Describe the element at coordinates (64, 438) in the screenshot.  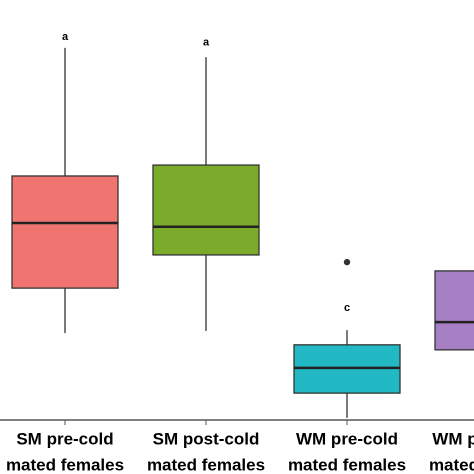
I see `x-tick-label: SM pre-cold` at that location.